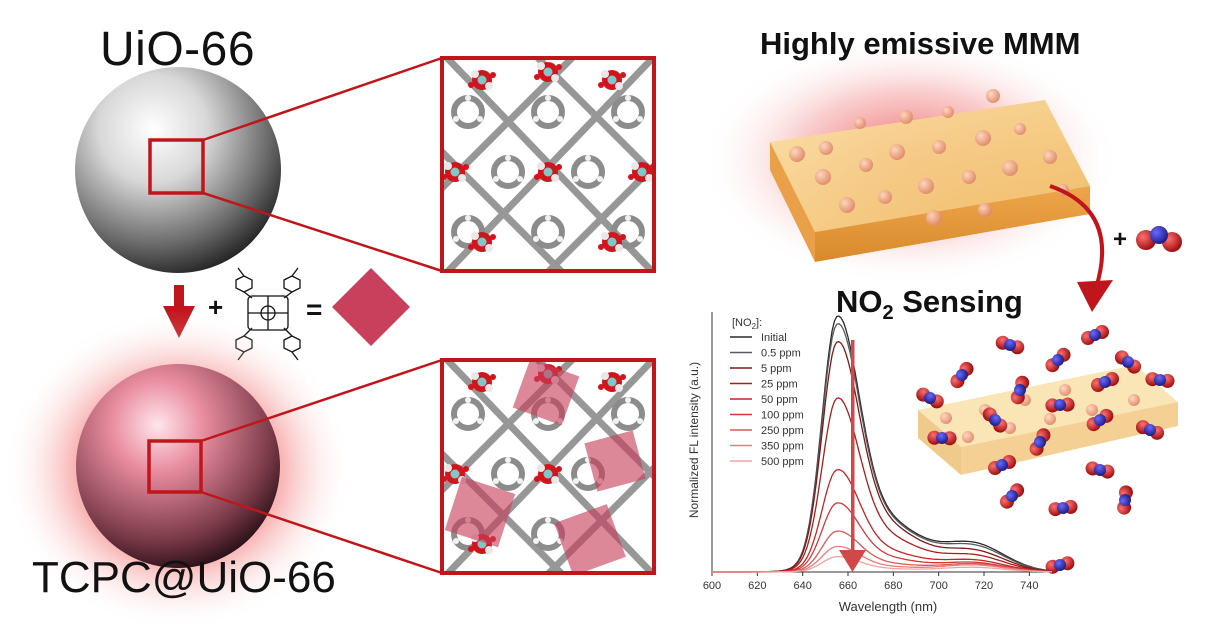 This screenshot has width=1210, height=640. What do you see at coordinates (321, 400) in the screenshot?
I see `zoom-line-bottom-upper` at bounding box center [321, 400].